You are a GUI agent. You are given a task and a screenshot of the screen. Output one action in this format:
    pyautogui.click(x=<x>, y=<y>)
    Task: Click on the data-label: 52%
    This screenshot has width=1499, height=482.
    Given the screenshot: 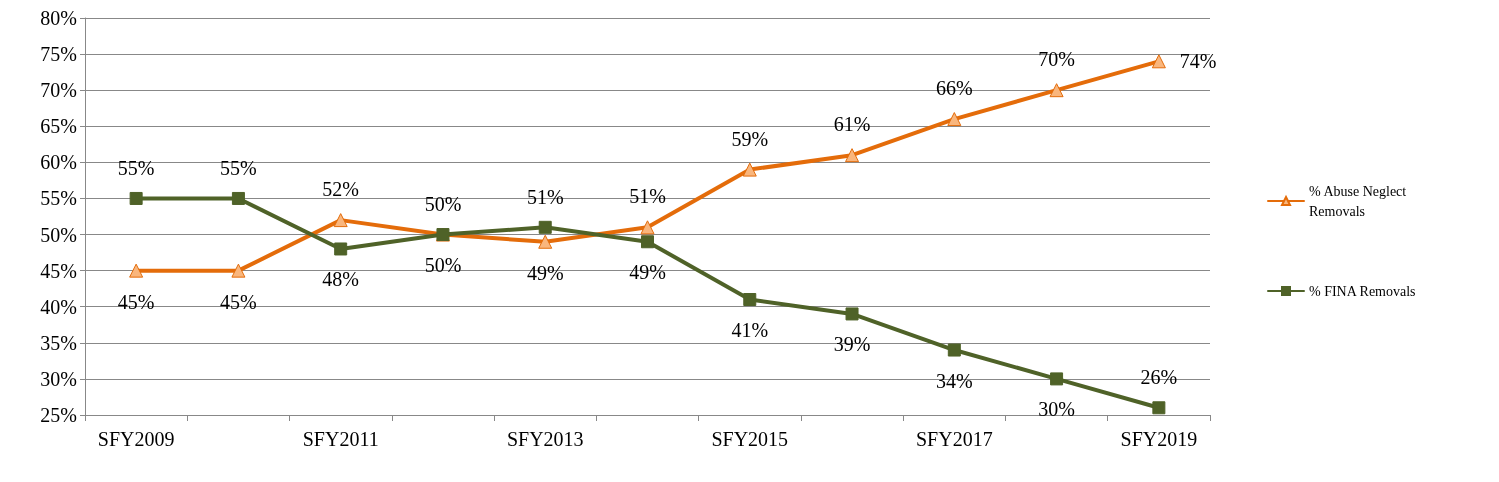 What is the action you would take?
    pyautogui.click(x=341, y=189)
    